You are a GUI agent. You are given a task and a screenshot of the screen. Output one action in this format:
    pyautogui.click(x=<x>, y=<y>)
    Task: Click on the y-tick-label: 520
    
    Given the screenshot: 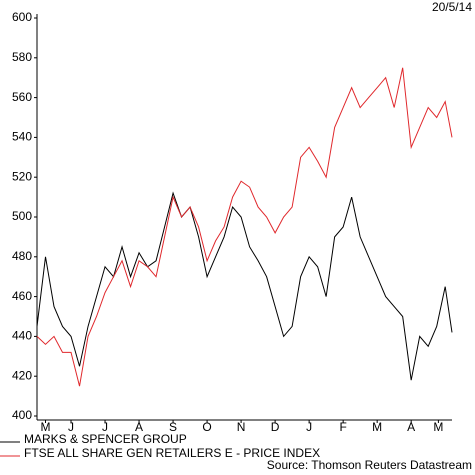 What is the action you would take?
    pyautogui.click(x=22, y=176)
    